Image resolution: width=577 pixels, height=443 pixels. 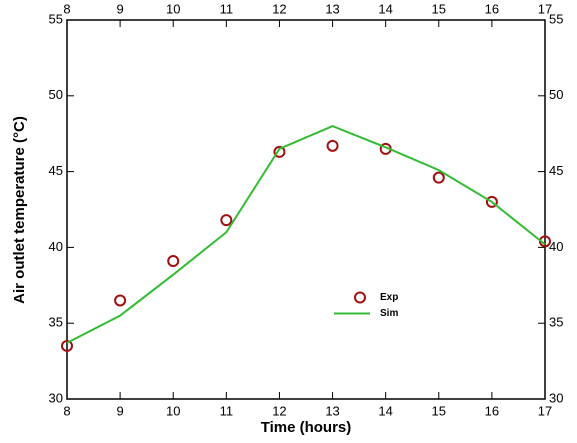 What do you see at coordinates (332, 410) in the screenshot?
I see `x-tick-label: 13` at bounding box center [332, 410].